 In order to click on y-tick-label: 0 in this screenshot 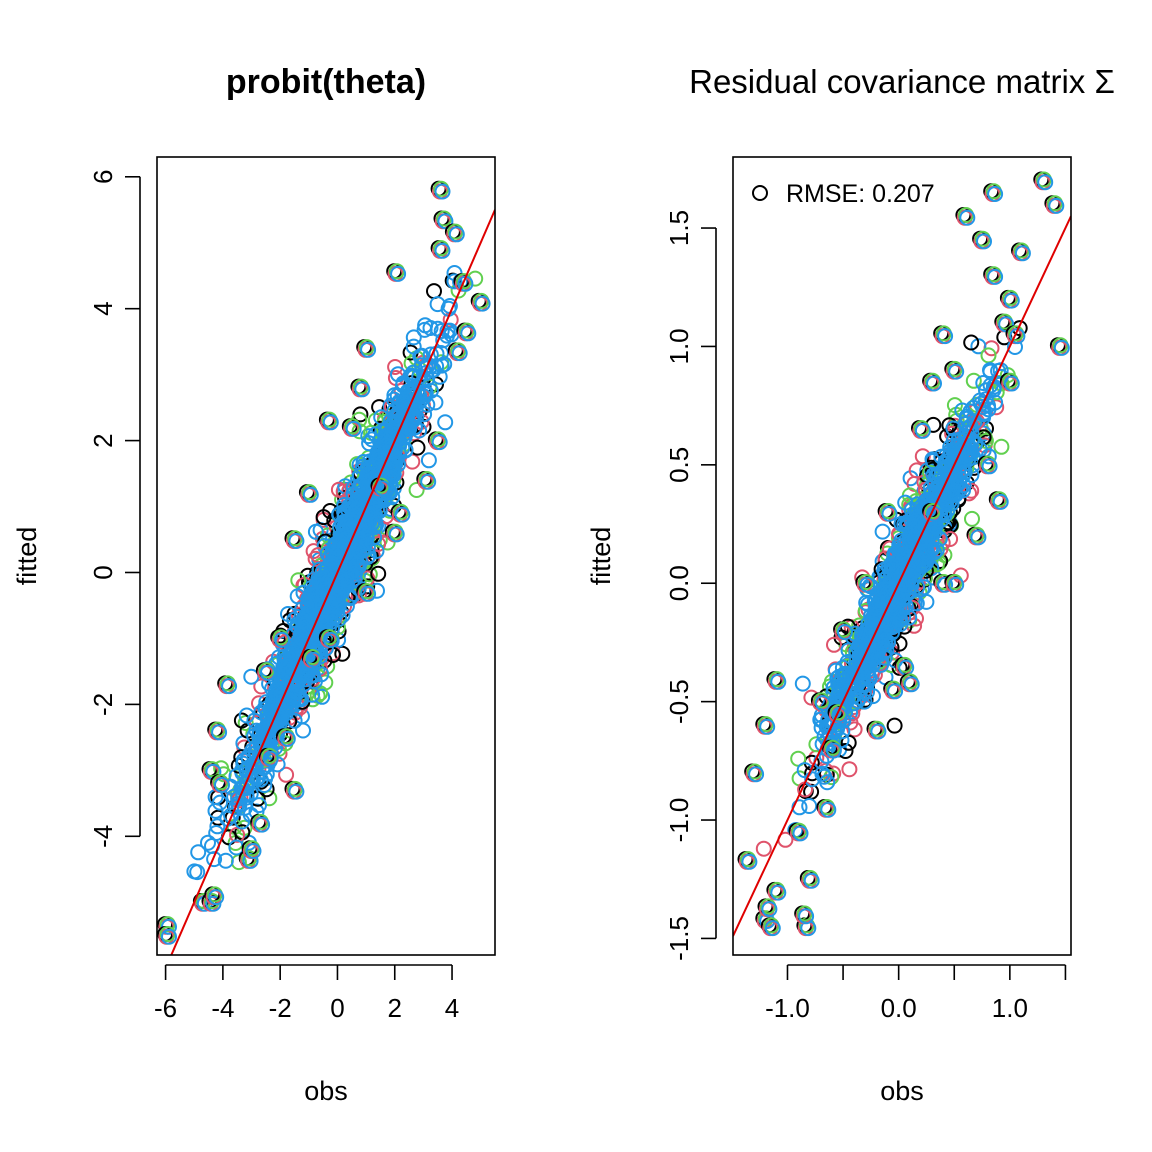, I will do `click(103, 572)`.